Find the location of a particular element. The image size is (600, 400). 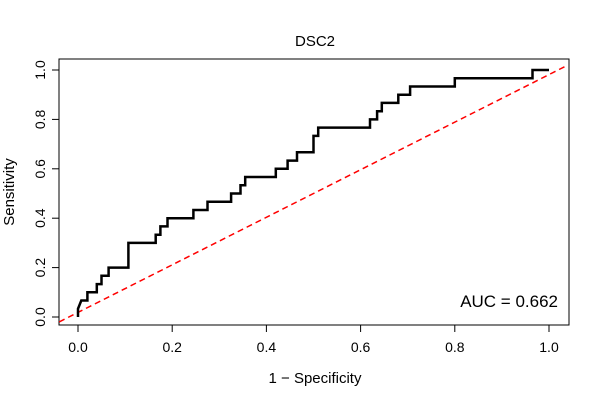

x-tick-label: 0.4 is located at coordinates (267, 347).